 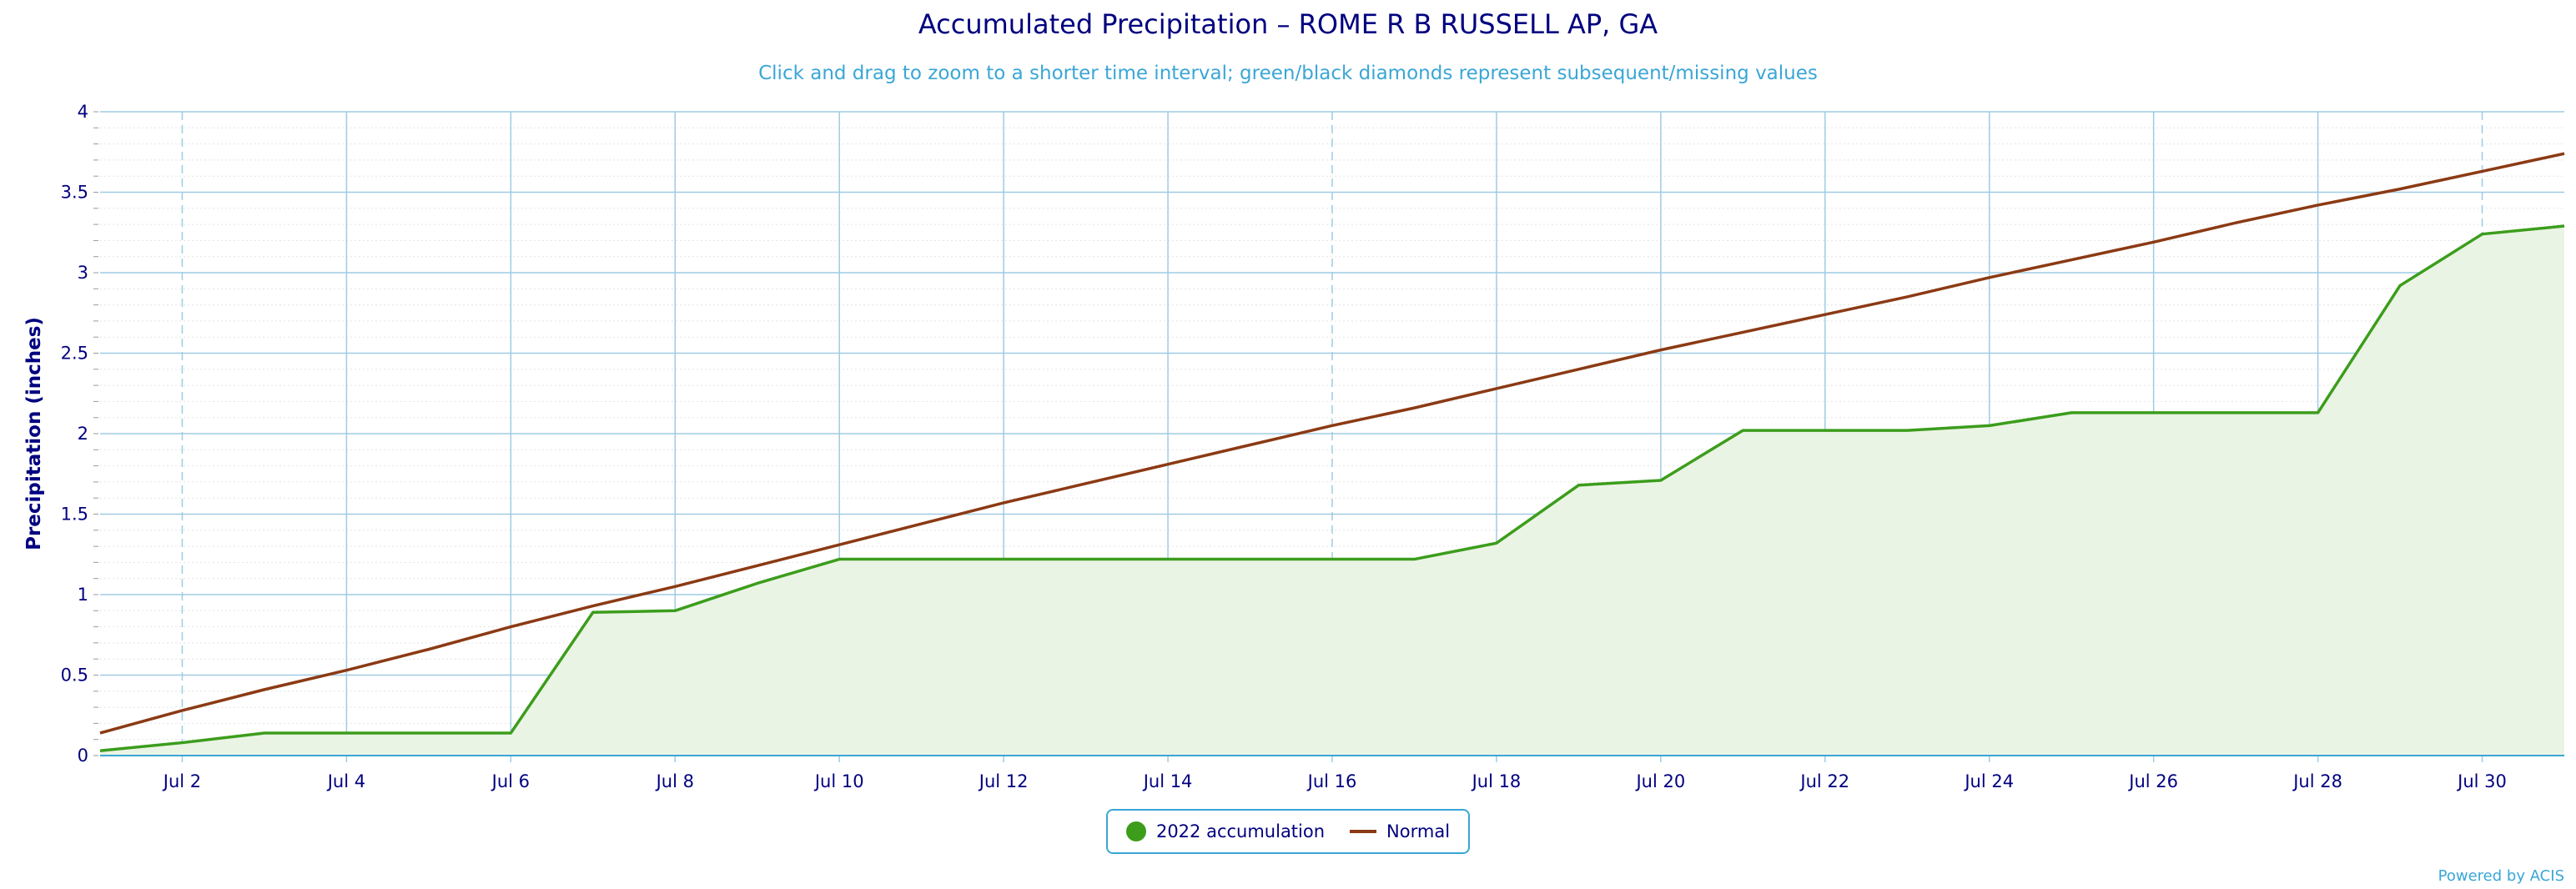 I want to click on legend: 2022 accumulation Normal, so click(x=1288, y=831).